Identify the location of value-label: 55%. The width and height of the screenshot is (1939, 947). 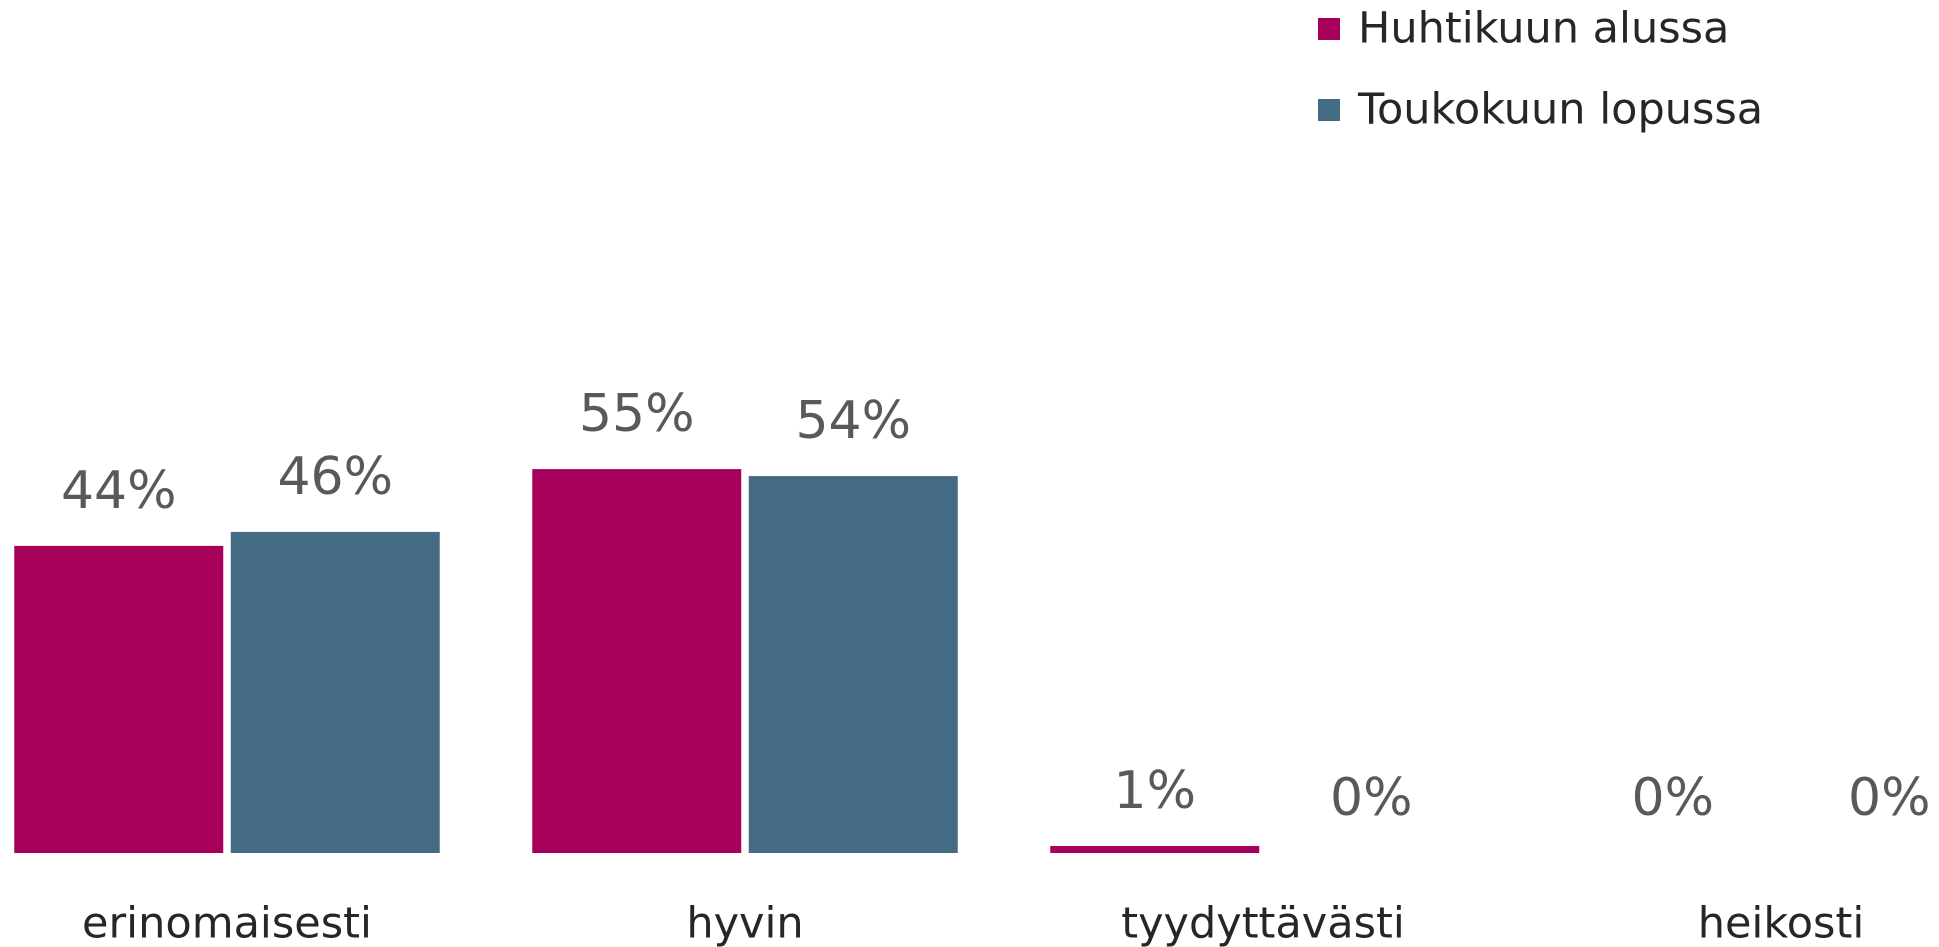
(637, 414).